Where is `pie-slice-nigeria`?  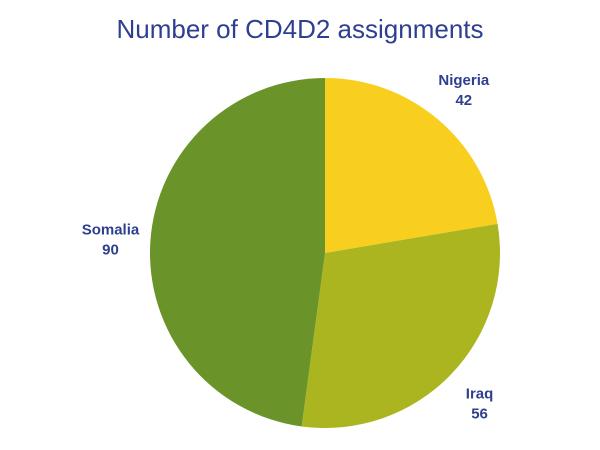
pie-slice-nigeria is located at coordinates (411, 165).